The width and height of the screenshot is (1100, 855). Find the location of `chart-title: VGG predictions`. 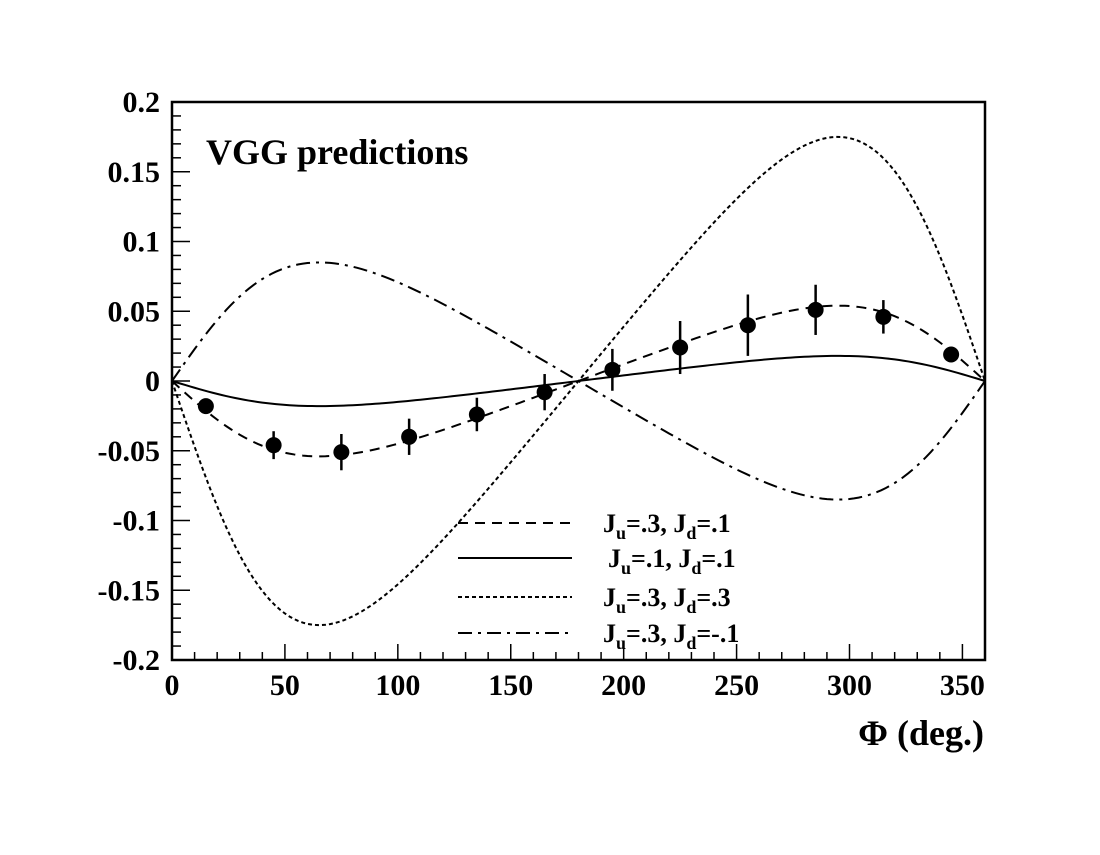

chart-title: VGG predictions is located at coordinates (337, 152).